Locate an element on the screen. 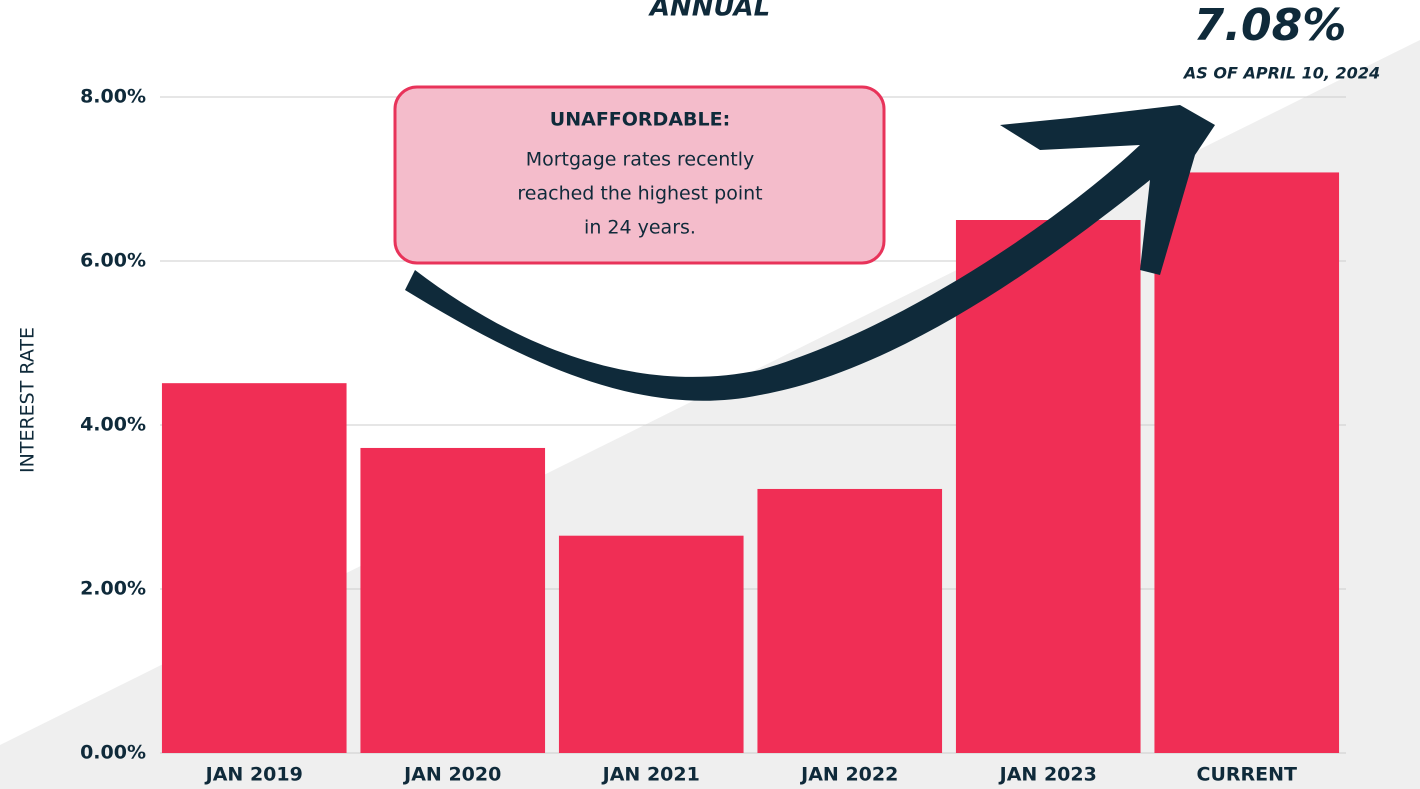  y-tick-label: 2.00% is located at coordinates (113, 589).